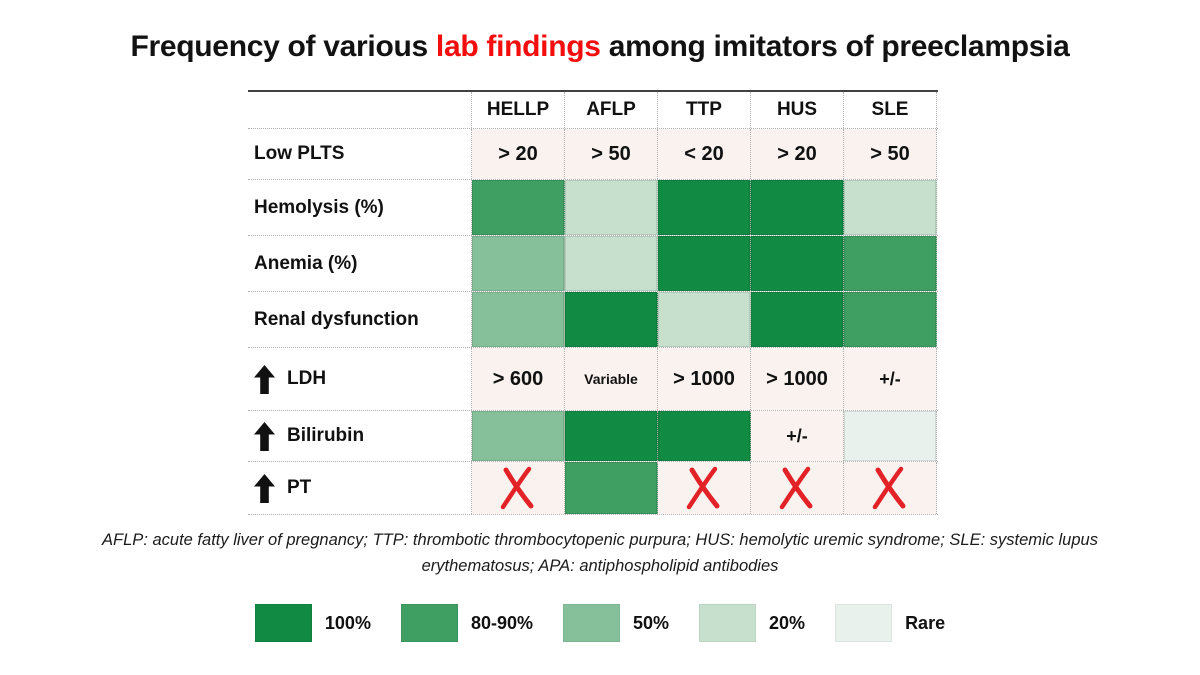 This screenshot has width=1200, height=675. What do you see at coordinates (518, 379) in the screenshot?
I see `value-cell: > 600` at bounding box center [518, 379].